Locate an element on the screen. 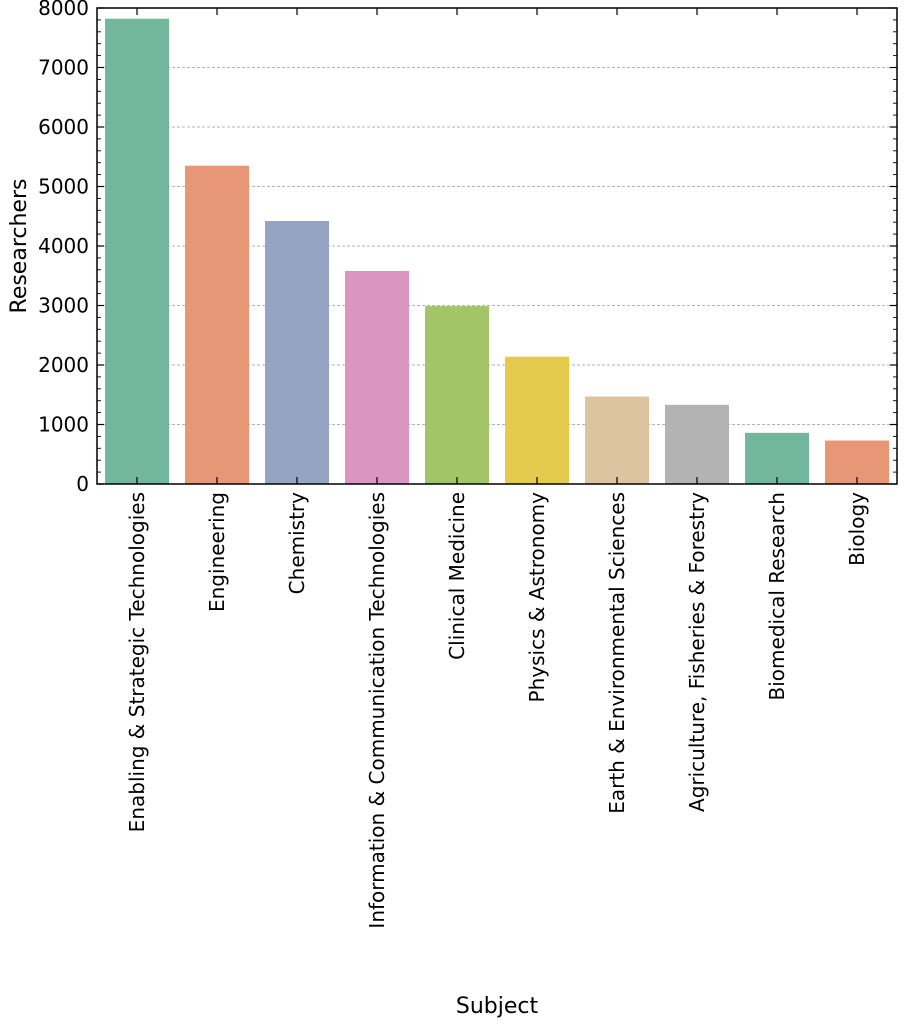 This screenshot has height=1024, width=905. y-tick-label: 3000 is located at coordinates (63, 306).